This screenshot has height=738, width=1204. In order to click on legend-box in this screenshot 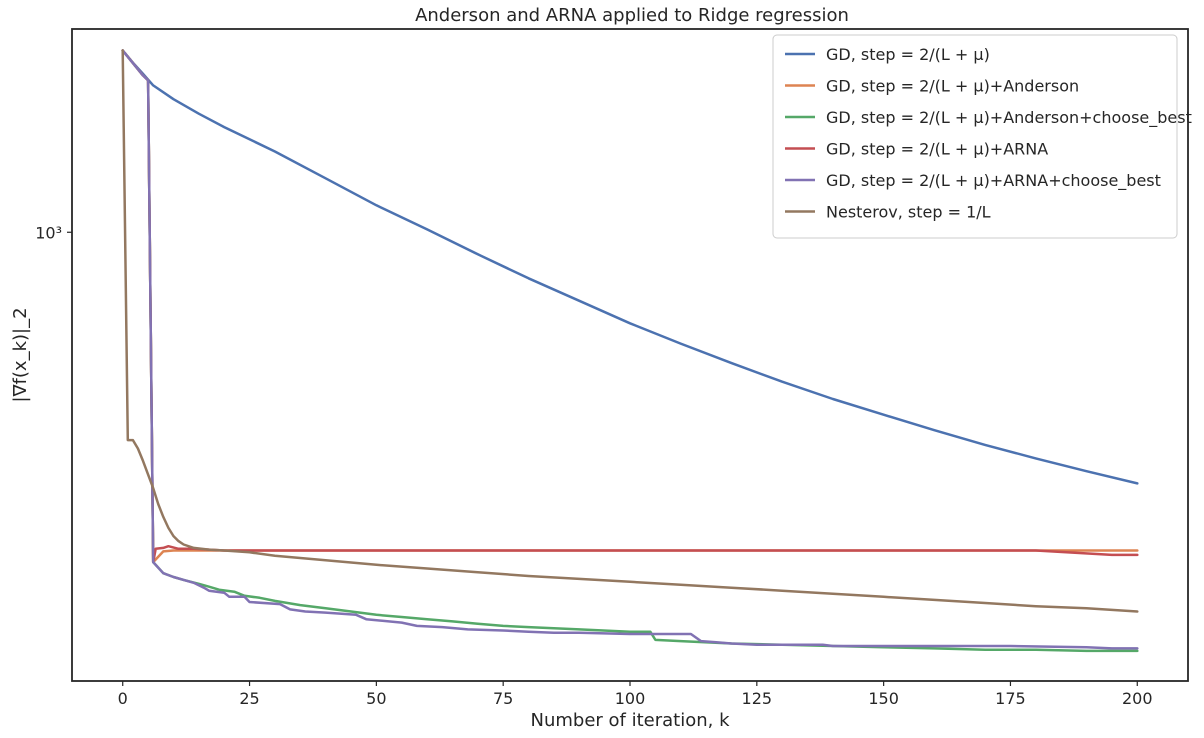, I will do `click(975, 136)`.